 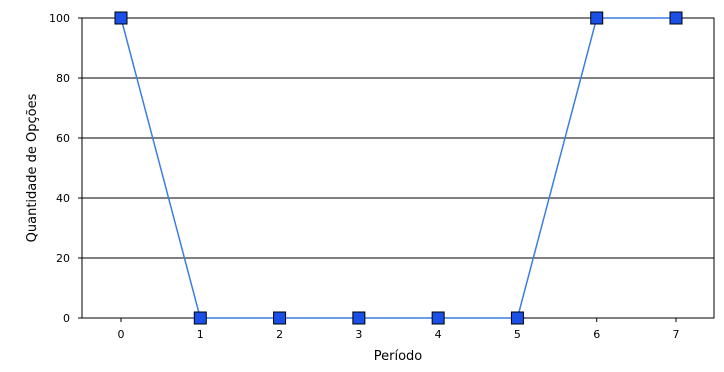 What do you see at coordinates (66, 318) in the screenshot?
I see `y-tick-label: 0` at bounding box center [66, 318].